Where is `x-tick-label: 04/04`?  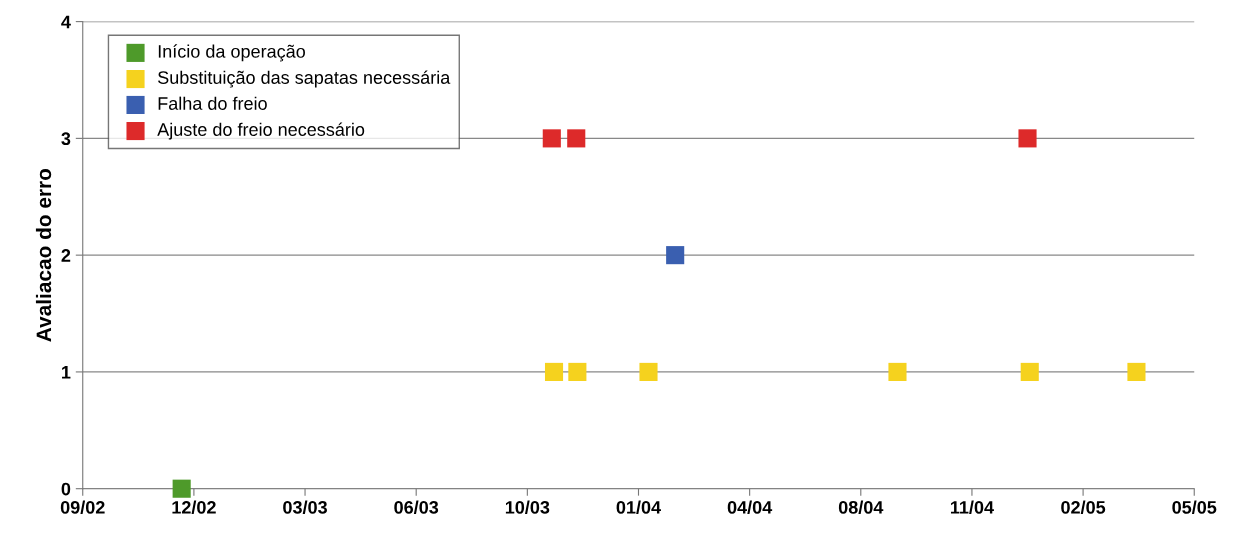
x-tick-label: 04/04 is located at coordinates (750, 507).